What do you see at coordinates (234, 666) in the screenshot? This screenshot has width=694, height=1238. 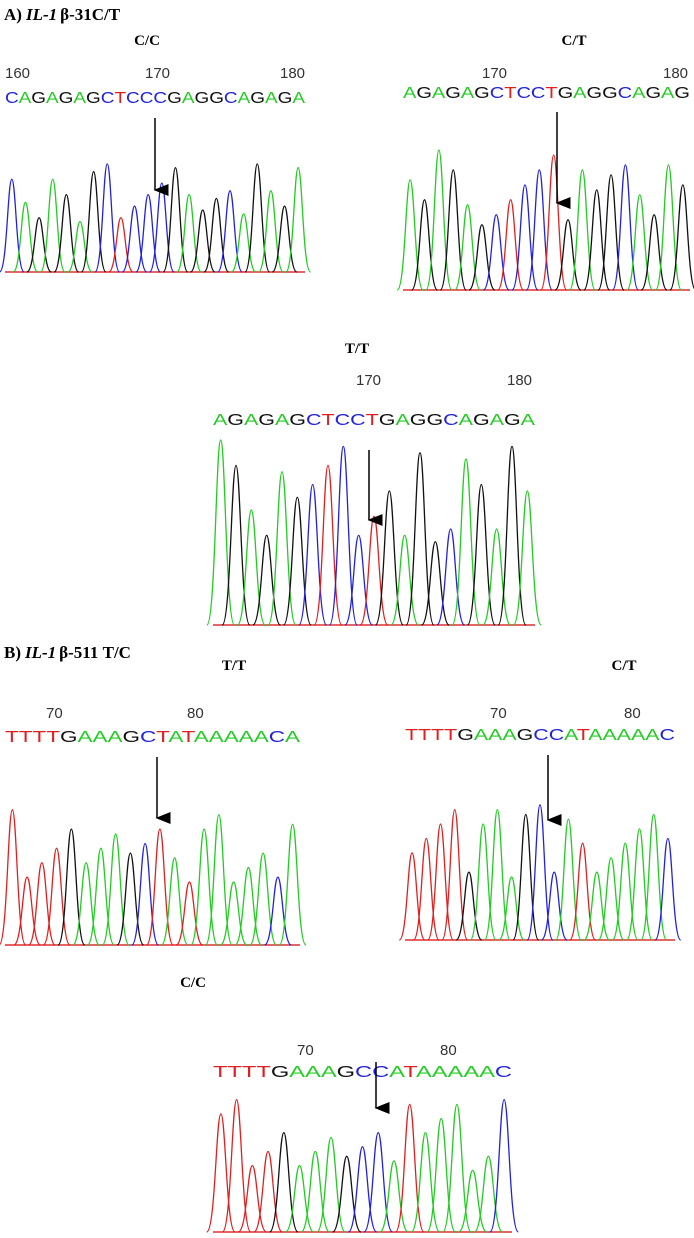 I see `genotype: T/T` at bounding box center [234, 666].